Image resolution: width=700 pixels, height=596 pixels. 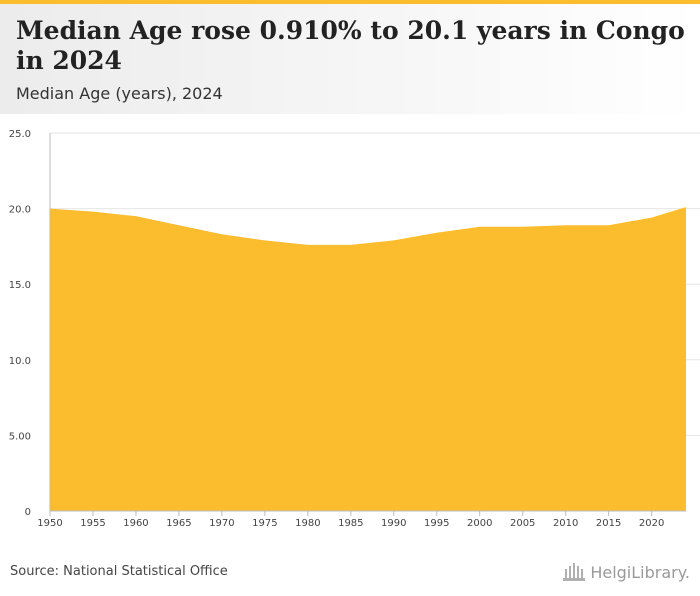 What do you see at coordinates (20, 361) in the screenshot?
I see `y-tick-label: 10.0` at bounding box center [20, 361].